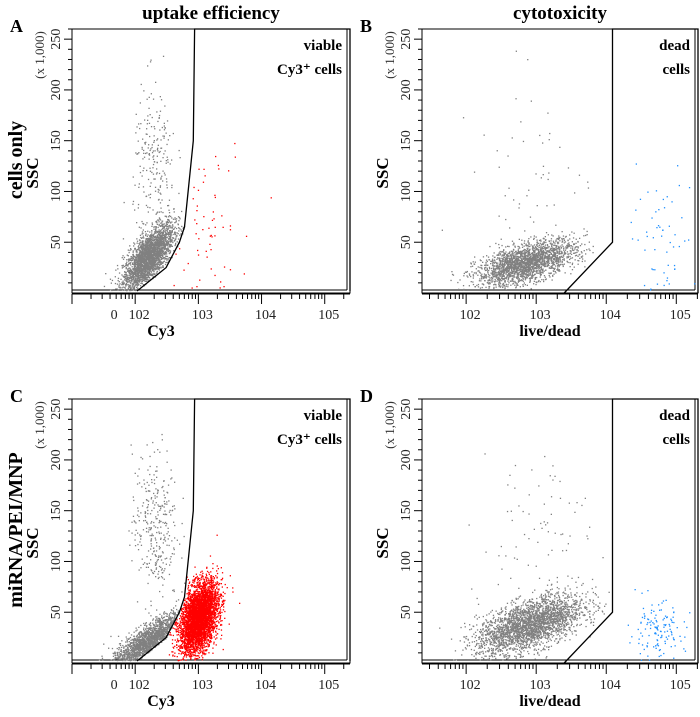  What do you see at coordinates (224, 267) in the screenshot?
I see `event-point-red` at bounding box center [224, 267].